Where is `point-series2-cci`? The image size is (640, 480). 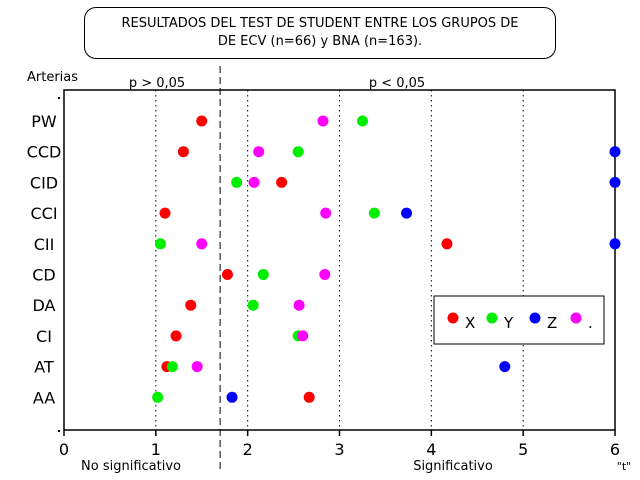
point-series2-cci is located at coordinates (407, 213).